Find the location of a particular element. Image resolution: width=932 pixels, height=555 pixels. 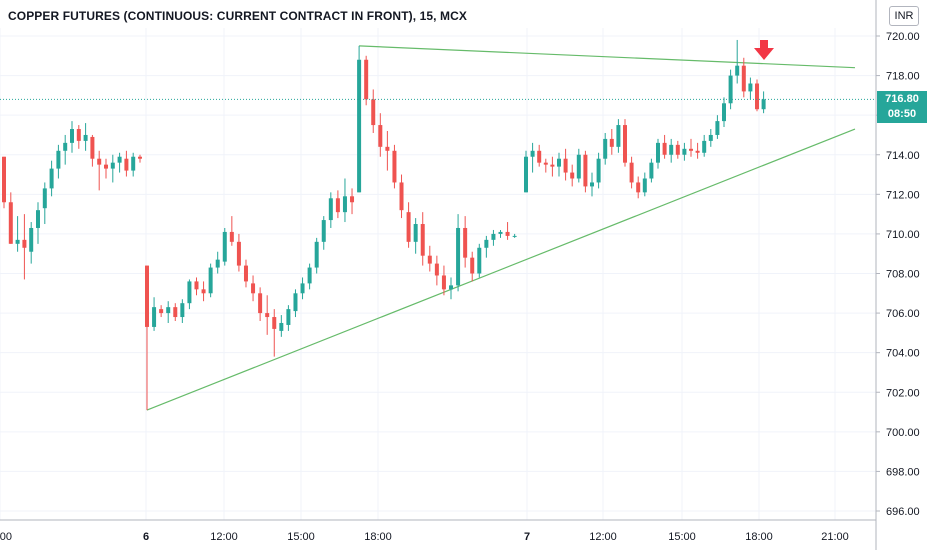

y-tick-label: 702.00 is located at coordinates (903, 393).